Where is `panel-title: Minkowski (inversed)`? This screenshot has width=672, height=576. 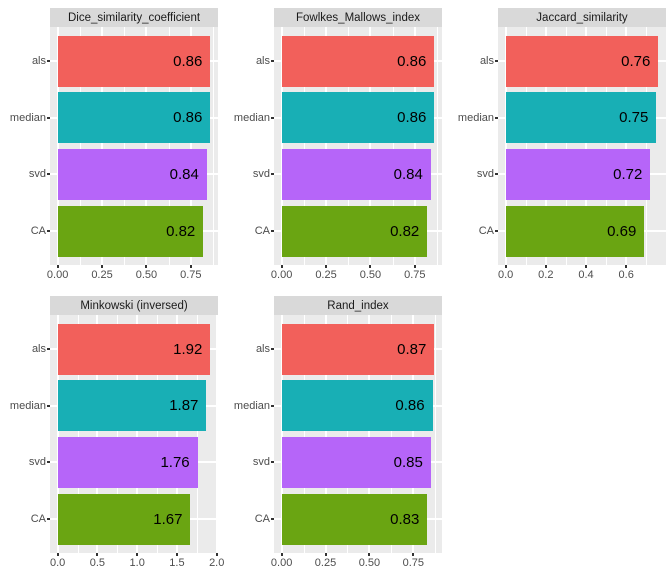 panel-title: Minkowski (inversed) is located at coordinates (134, 305).